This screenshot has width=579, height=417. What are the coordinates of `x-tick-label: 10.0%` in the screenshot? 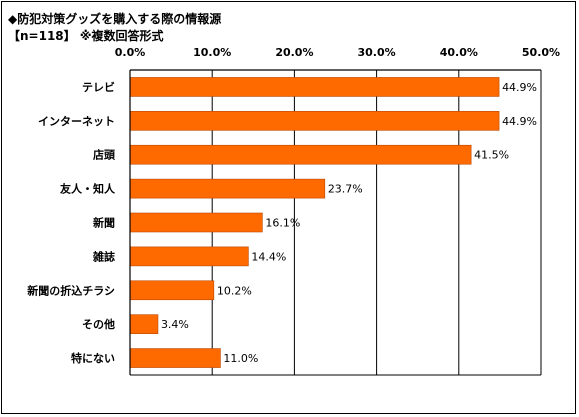 It's located at (212, 52).